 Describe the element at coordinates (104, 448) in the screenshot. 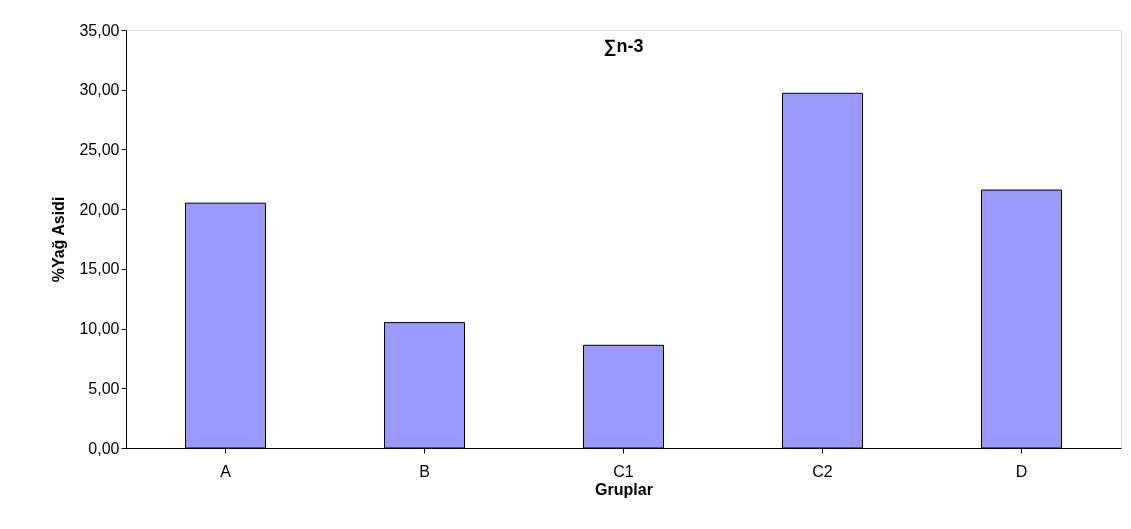

I see `y-tick-label: 0,00` at that location.